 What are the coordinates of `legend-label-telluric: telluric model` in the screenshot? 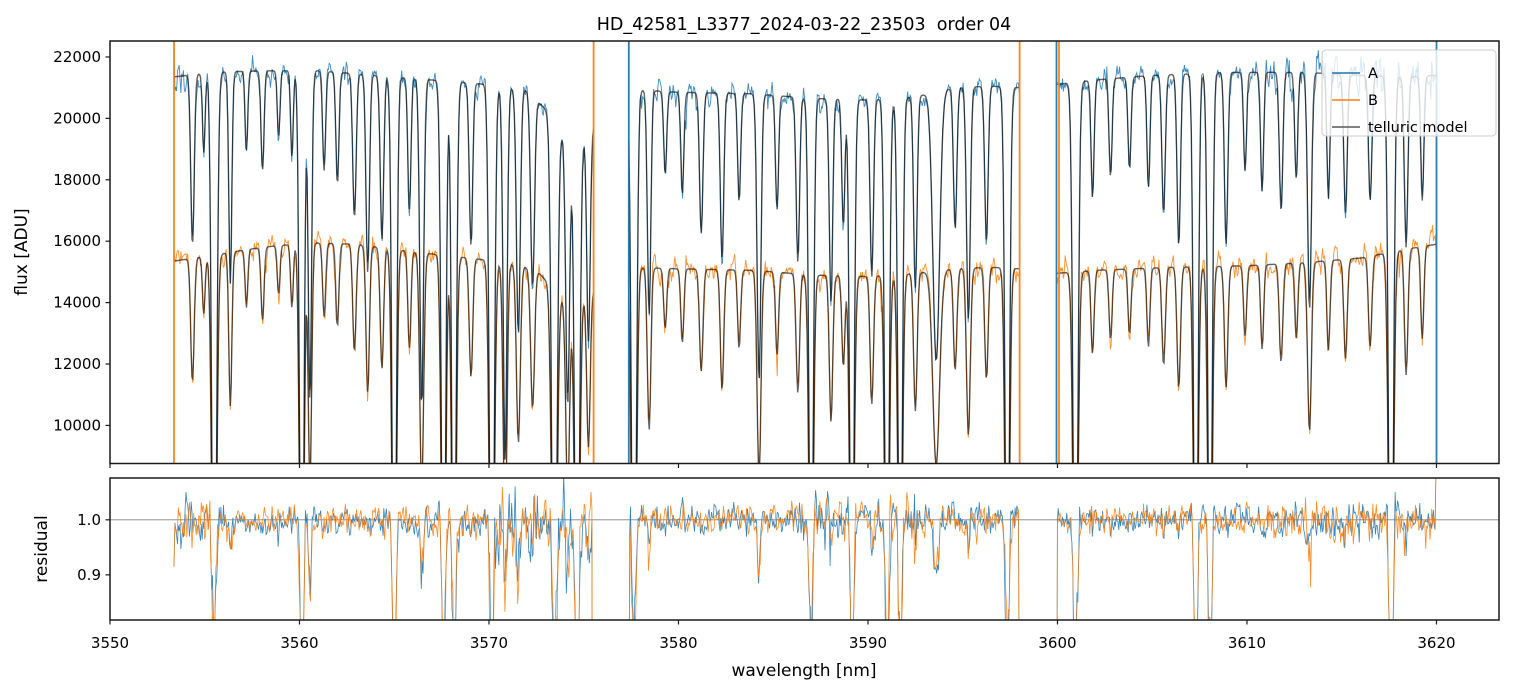 It's located at (1418, 128).